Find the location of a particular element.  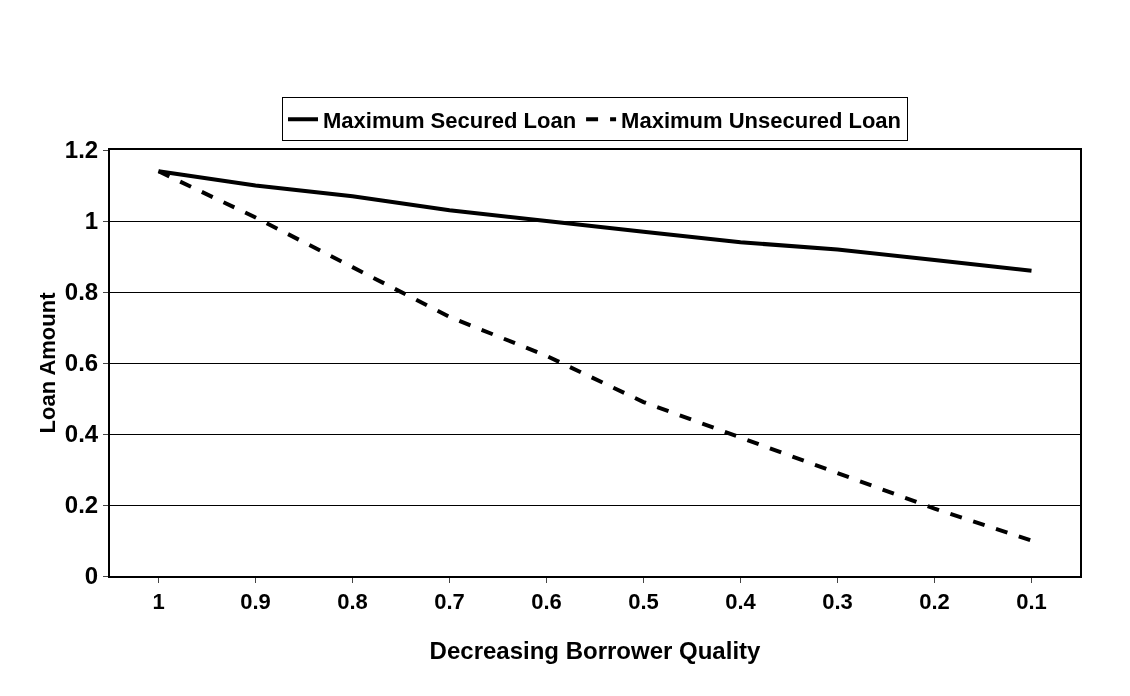

x-tick-label: 0.5 is located at coordinates (643, 602).